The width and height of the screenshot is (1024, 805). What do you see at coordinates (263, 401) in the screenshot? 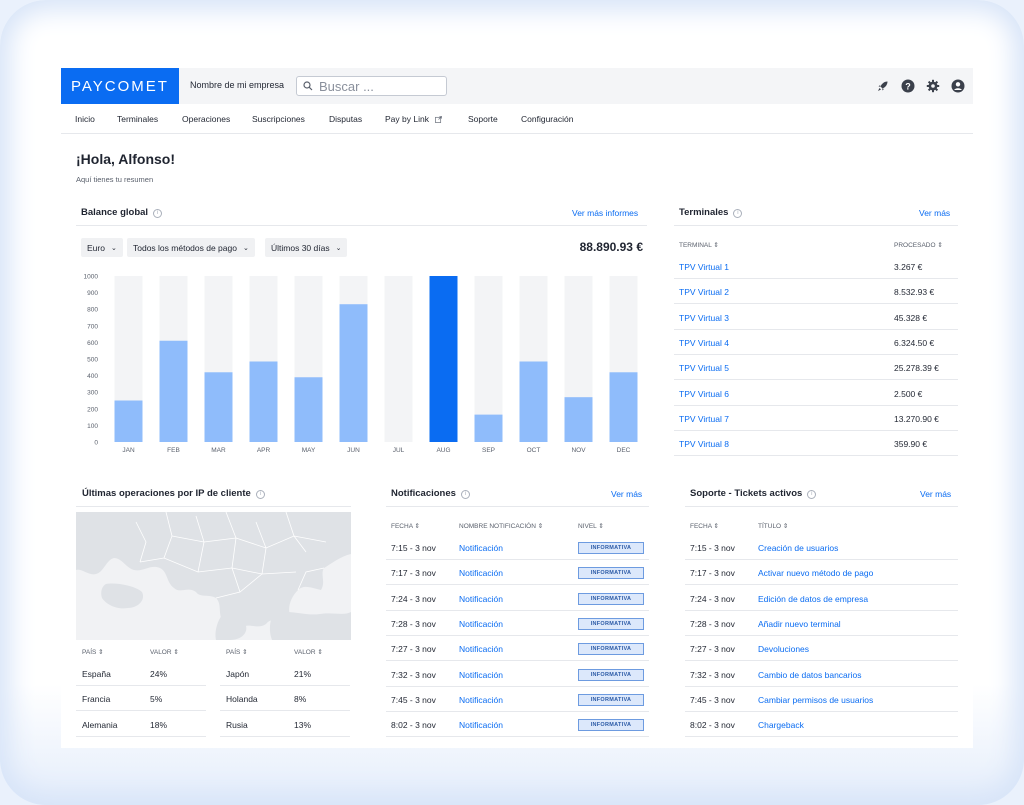
I see `bar-apr` at bounding box center [263, 401].